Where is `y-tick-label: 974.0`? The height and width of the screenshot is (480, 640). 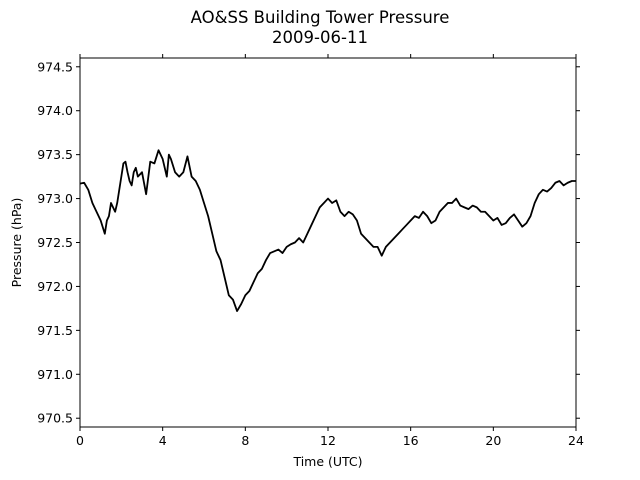 y-tick-label: 974.0 is located at coordinates (55, 110).